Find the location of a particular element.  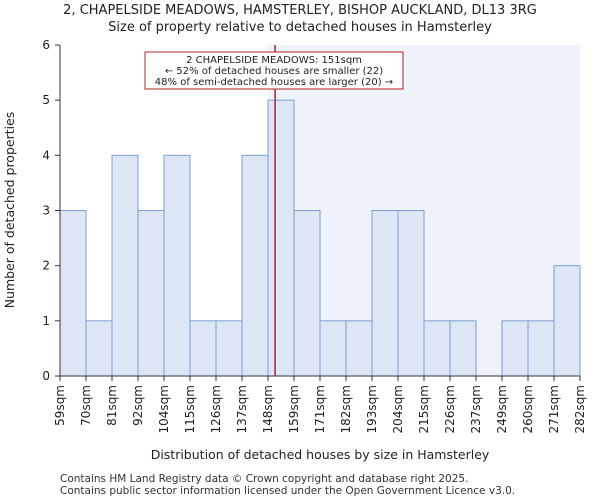

bar-260sqm is located at coordinates (541, 348).